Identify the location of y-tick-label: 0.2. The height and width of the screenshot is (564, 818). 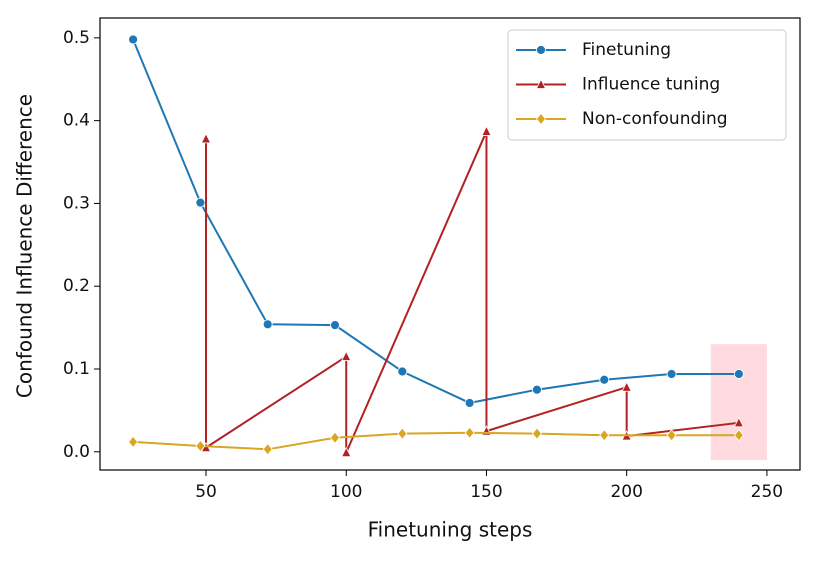
(76, 286).